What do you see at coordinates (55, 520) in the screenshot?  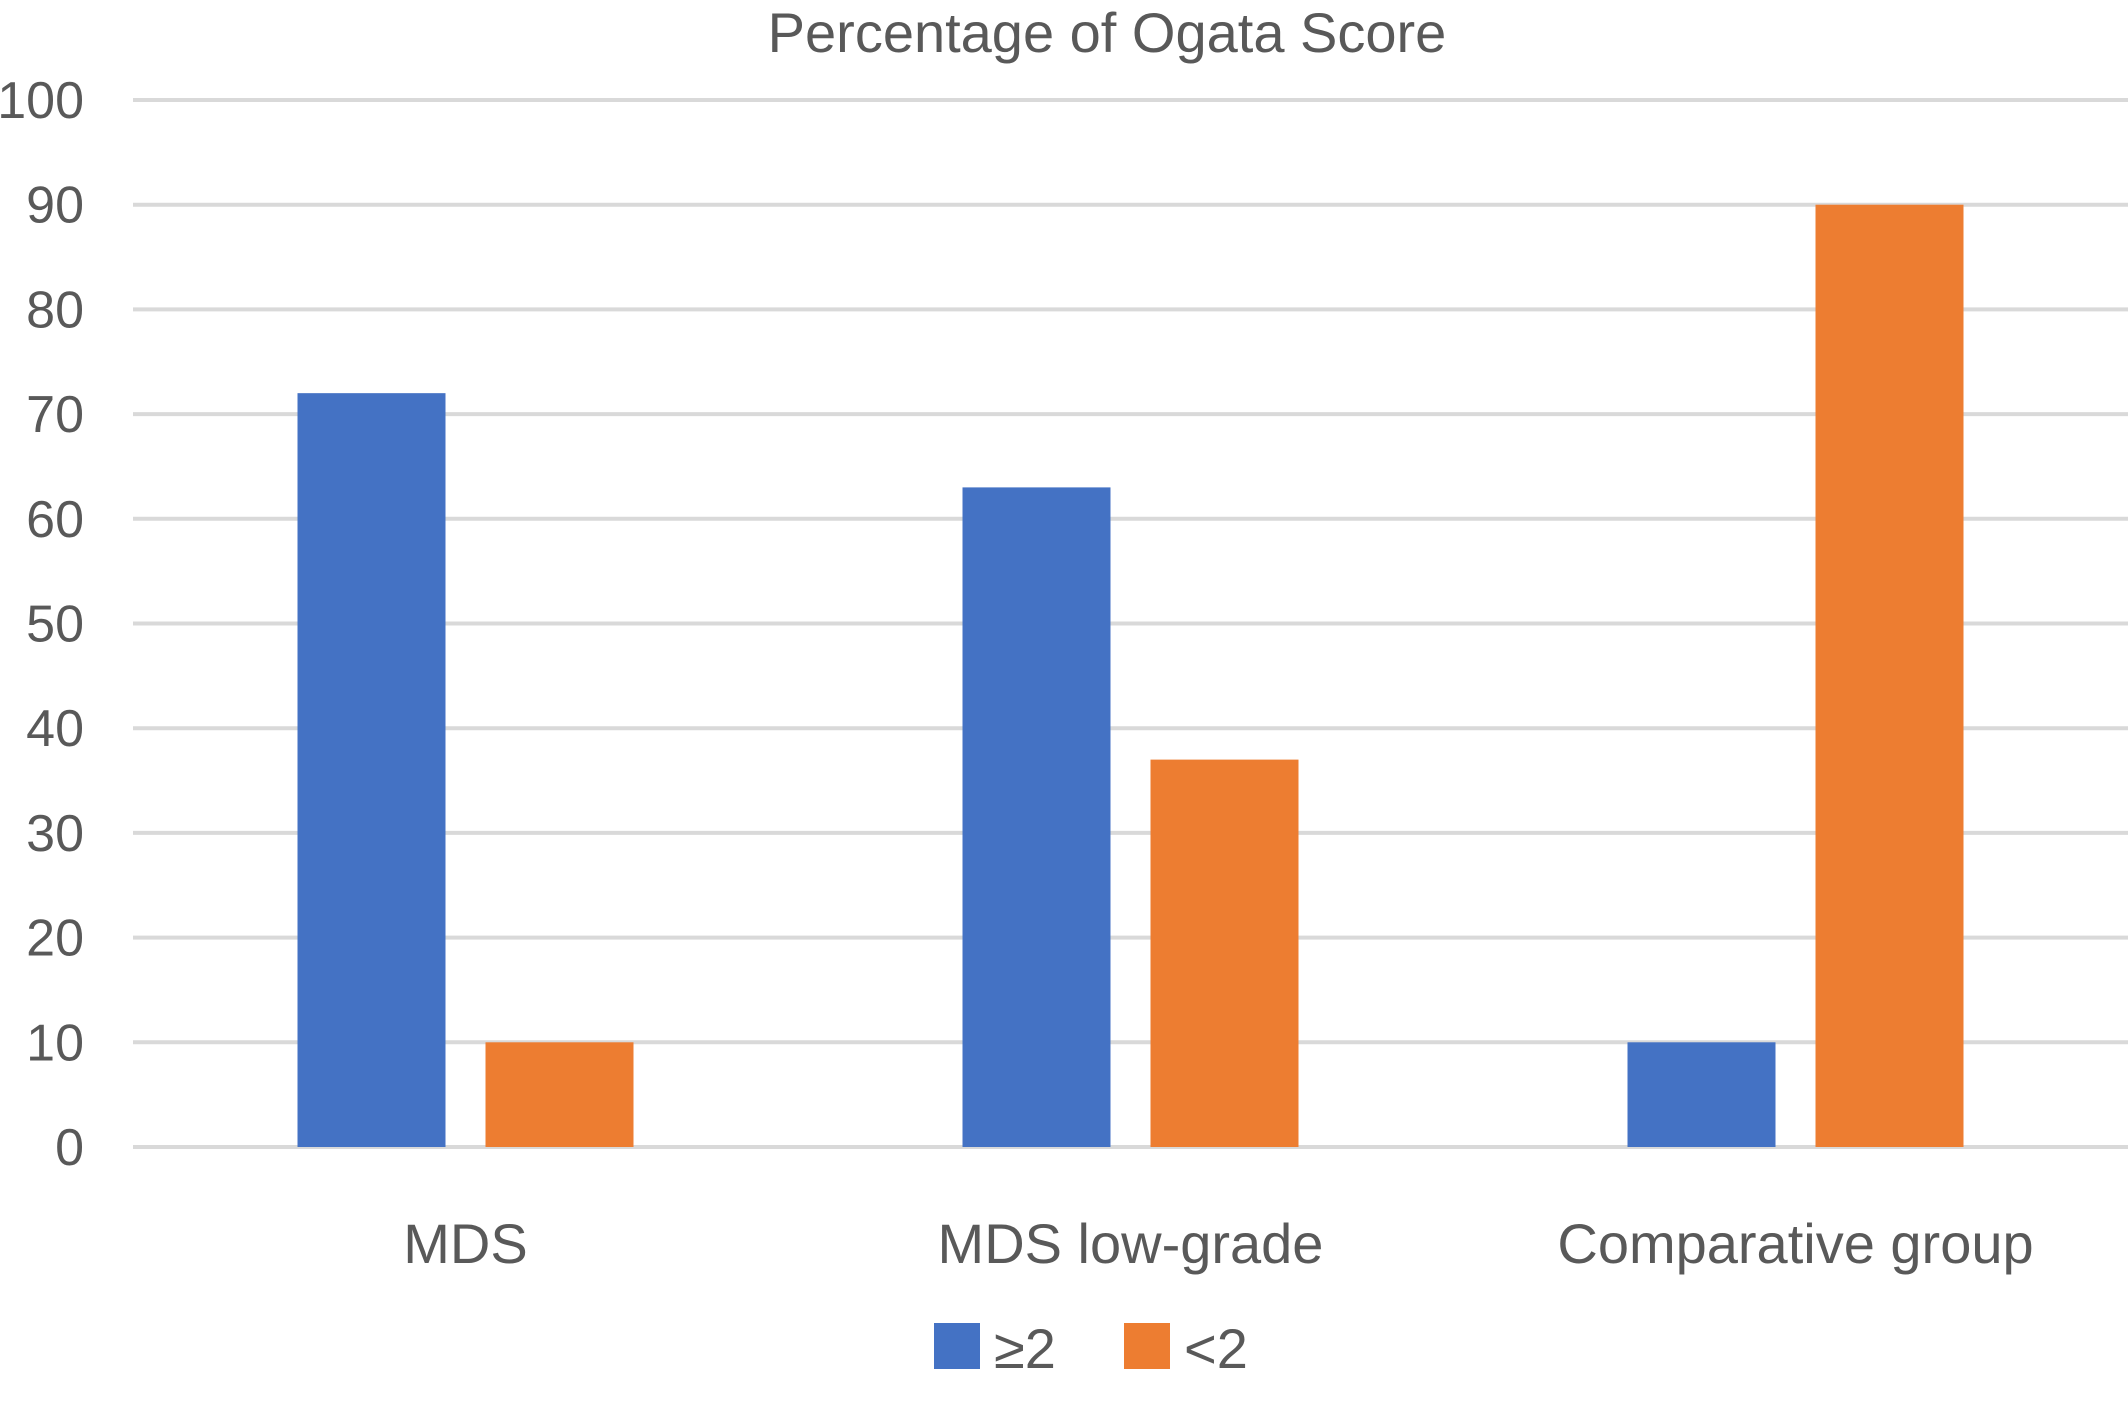 I see `y-tick-label: 60` at bounding box center [55, 520].